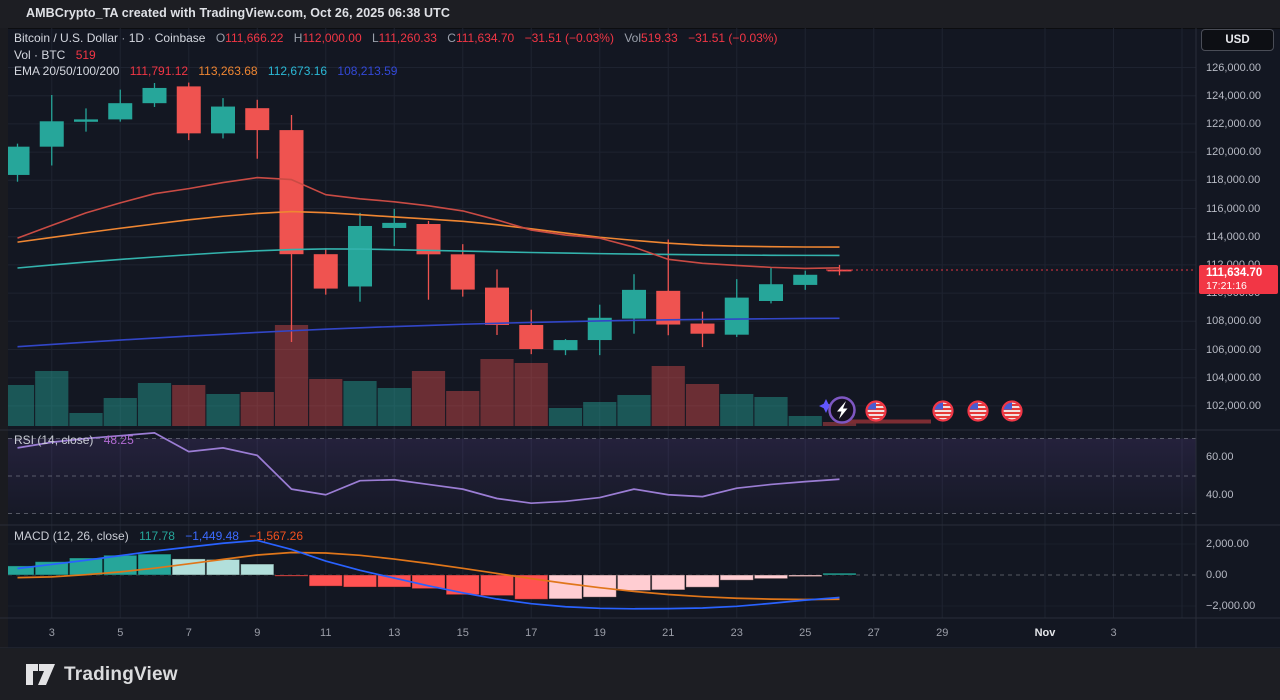  What do you see at coordinates (276, 536) in the screenshot?
I see `macd-signal-value: −1,567.26` at bounding box center [276, 536].